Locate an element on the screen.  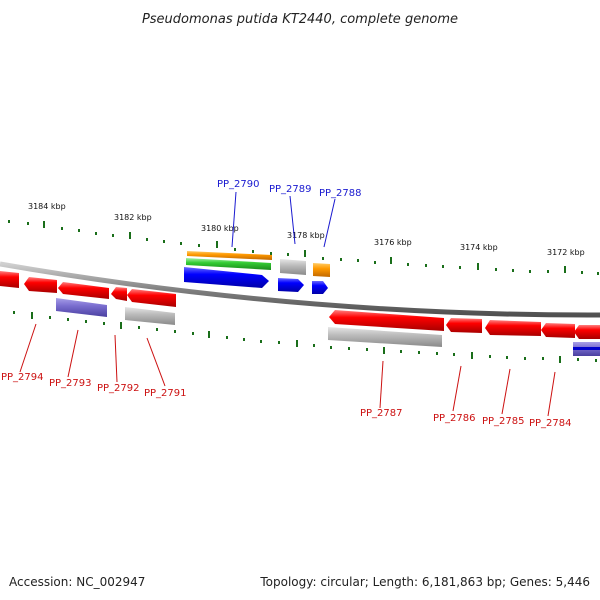
gene-label-forward: PP_2788 is located at coordinates (340, 193).